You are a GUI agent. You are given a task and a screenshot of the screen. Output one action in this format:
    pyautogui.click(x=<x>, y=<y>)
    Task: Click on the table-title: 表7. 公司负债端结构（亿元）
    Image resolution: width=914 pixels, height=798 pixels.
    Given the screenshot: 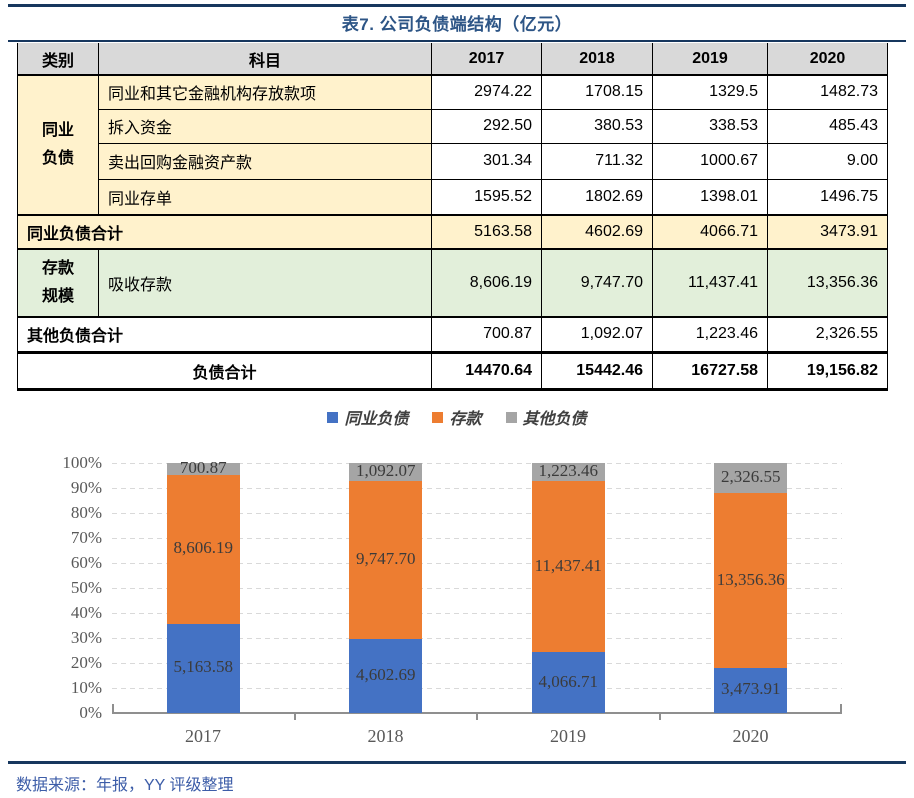 What is the action you would take?
    pyautogui.click(x=457, y=24)
    